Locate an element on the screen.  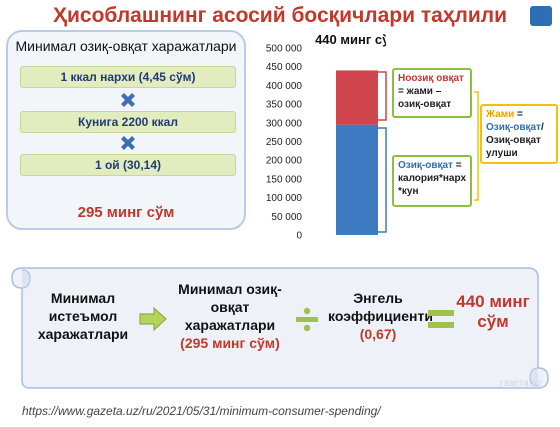
arrow-right-icon is located at coordinates (153, 319).